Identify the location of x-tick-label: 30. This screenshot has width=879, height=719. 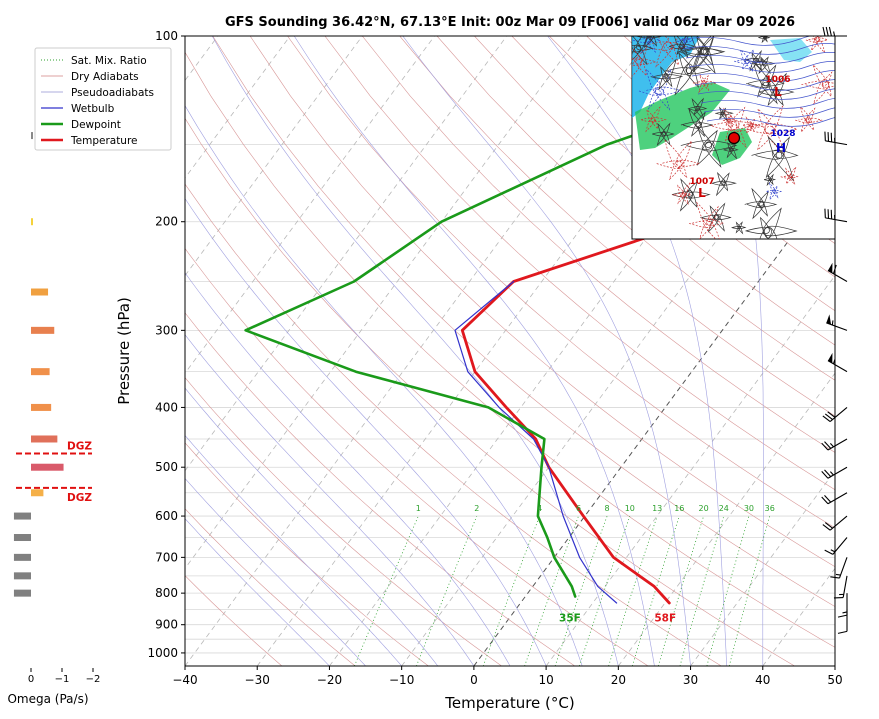
(690, 680).